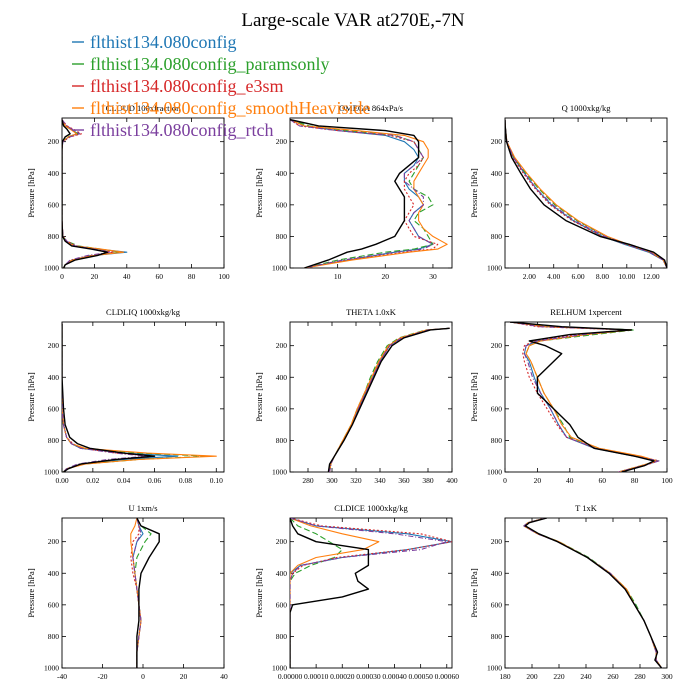 This screenshot has width=700, height=700. Describe the element at coordinates (342, 676) in the screenshot. I see `x-tick-label: 0.00020` at that location.